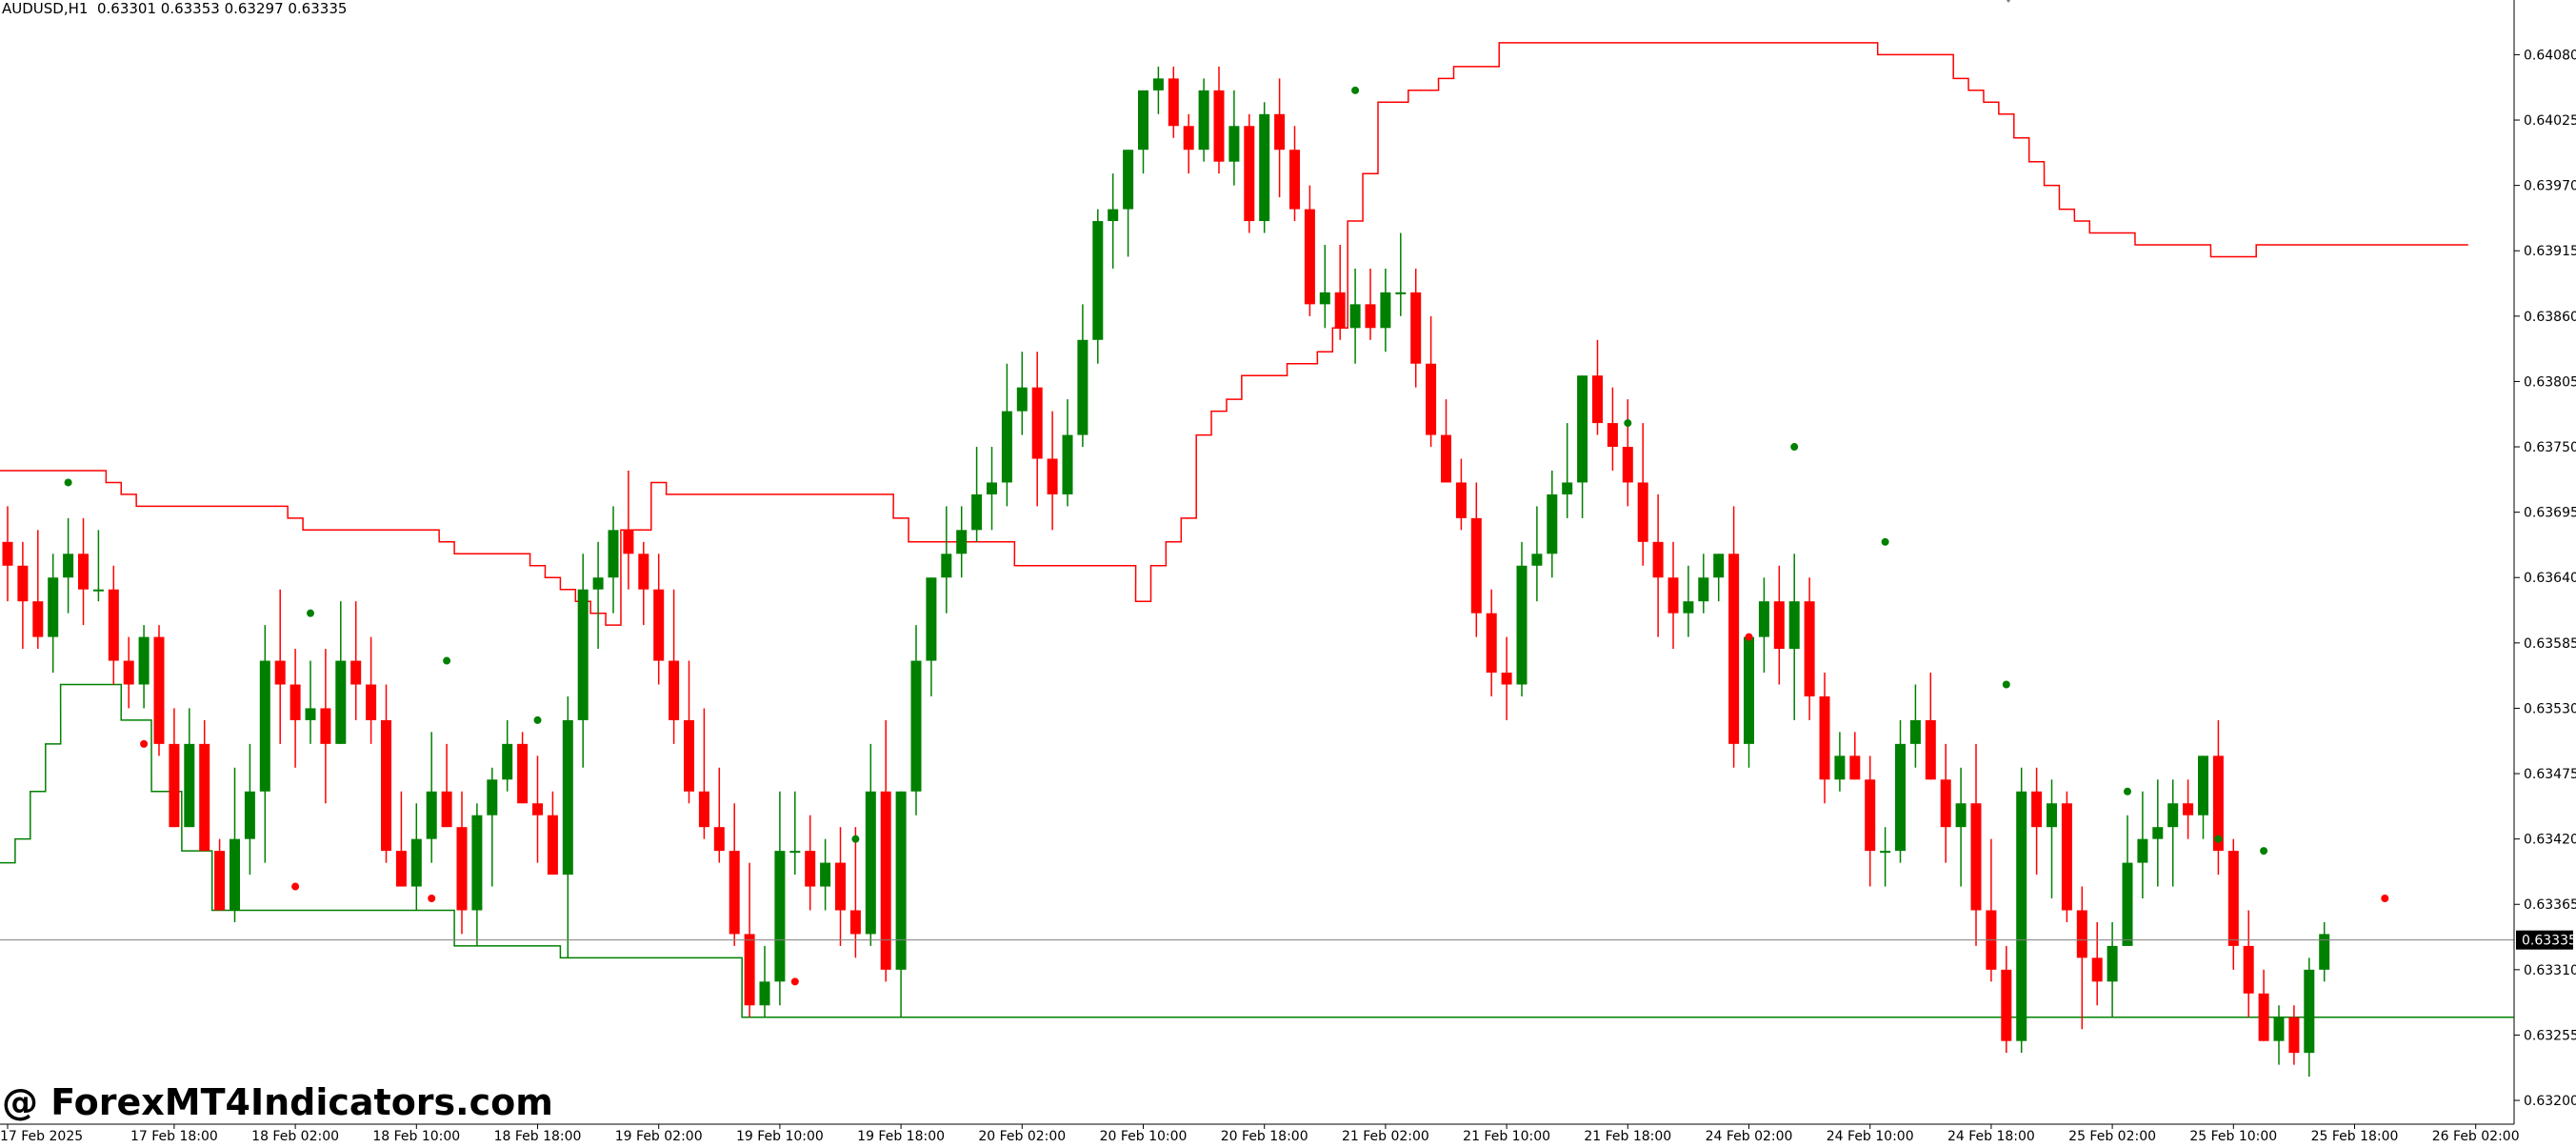  What do you see at coordinates (2476, 1136) in the screenshot?
I see `time-tick-label: 26 Feb 02:00` at bounding box center [2476, 1136].